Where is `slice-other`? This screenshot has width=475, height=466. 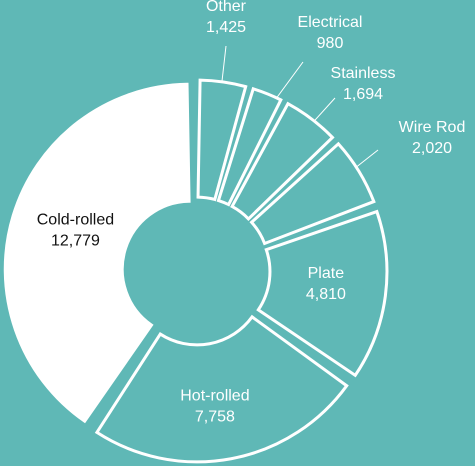
slice-other is located at coordinates (222, 140).